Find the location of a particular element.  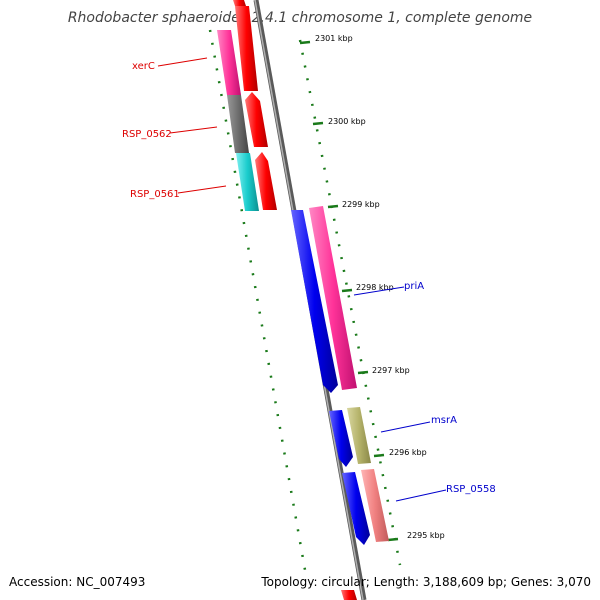

gene-priA is located at coordinates (333, 298).